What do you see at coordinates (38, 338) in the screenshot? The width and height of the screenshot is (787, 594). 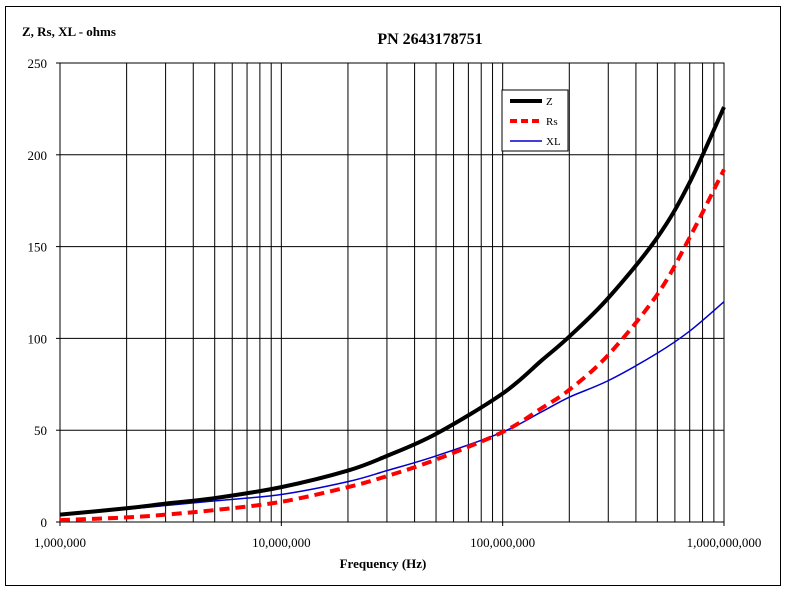 I see `y-tick-label: 100` at bounding box center [38, 338].